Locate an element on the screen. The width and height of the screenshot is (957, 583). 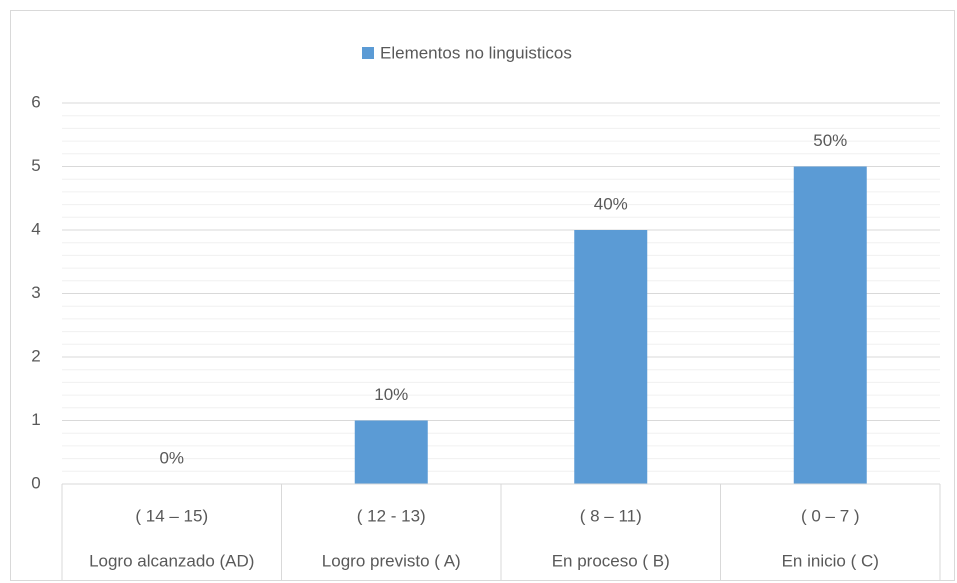
x-group-label: Logro previsto ( A) is located at coordinates (391, 560).